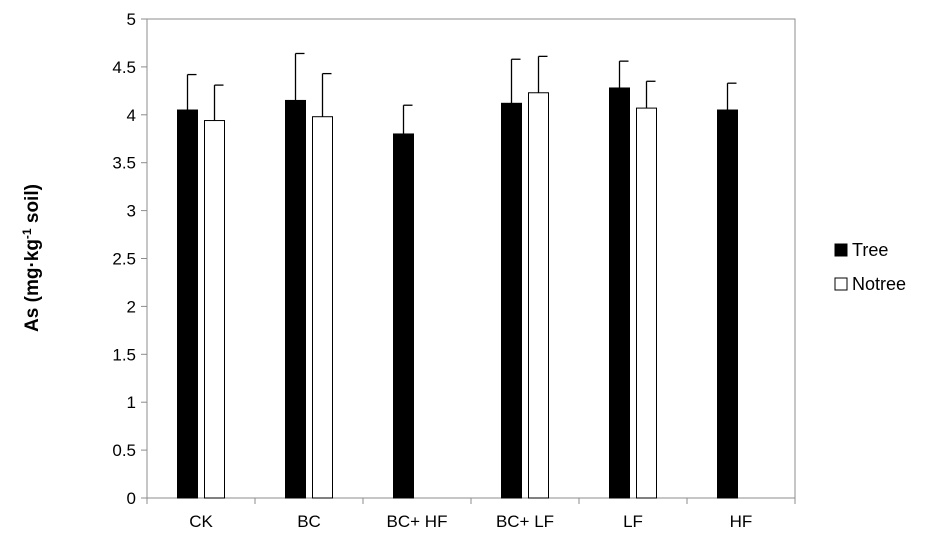  What do you see at coordinates (841, 284) in the screenshot?
I see `legend-swatch-notree` at bounding box center [841, 284].